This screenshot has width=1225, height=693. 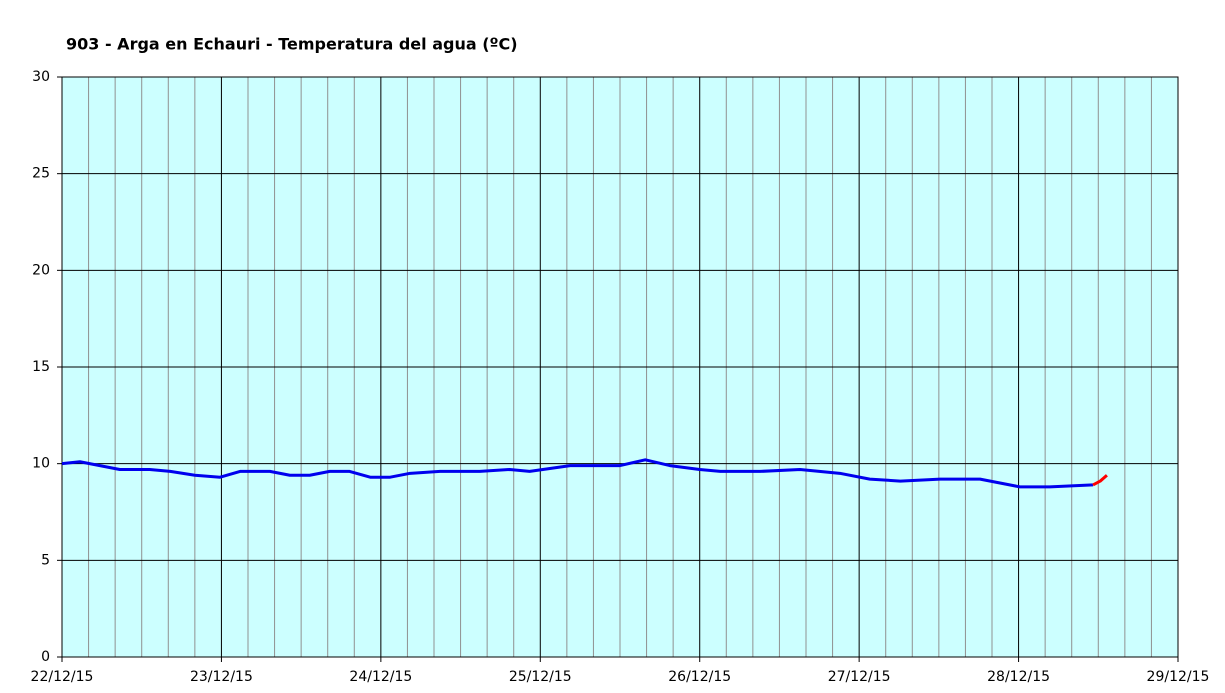 What do you see at coordinates (45, 657) in the screenshot?
I see `y-tick-label: 0` at bounding box center [45, 657].